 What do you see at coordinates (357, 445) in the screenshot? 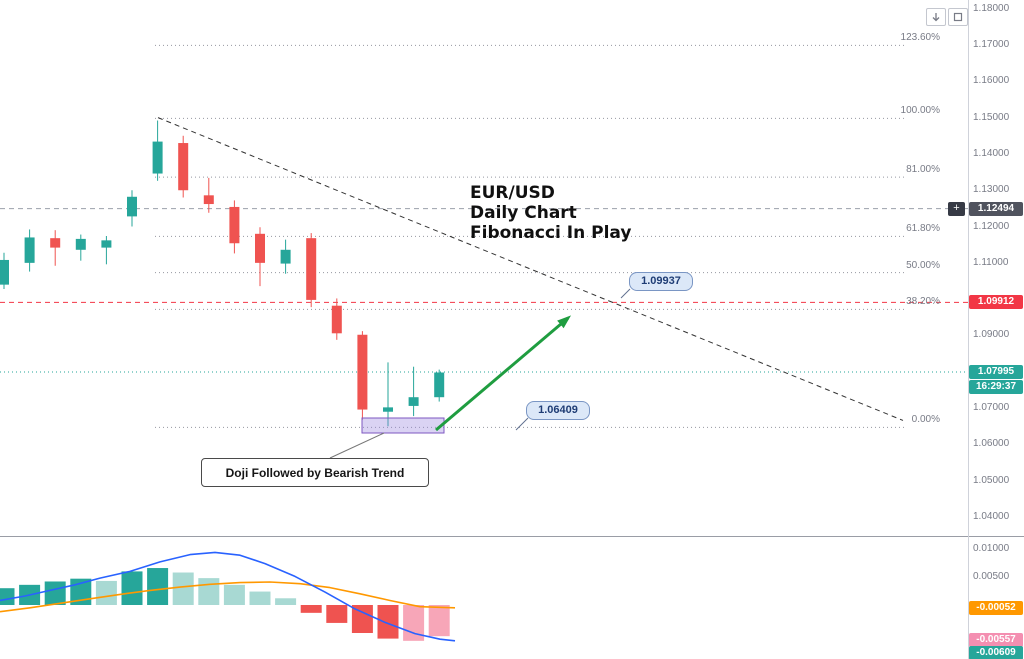
I see `doji-pointer-line` at bounding box center [357, 445].